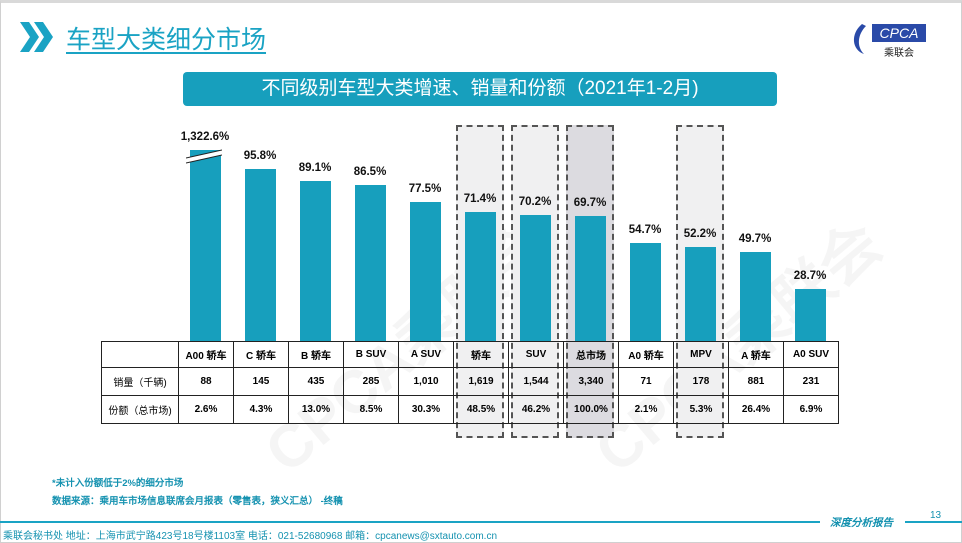  What do you see at coordinates (889, 41) in the screenshot?
I see `cpca-logo: CPCA 乘联会` at bounding box center [889, 41].